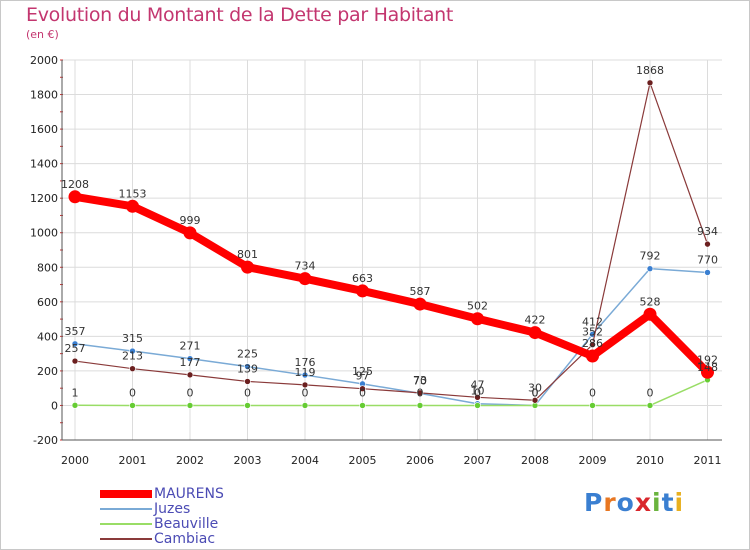 This screenshot has height=550, width=750. I want to click on data-label-cambiac: 352, so click(592, 332).